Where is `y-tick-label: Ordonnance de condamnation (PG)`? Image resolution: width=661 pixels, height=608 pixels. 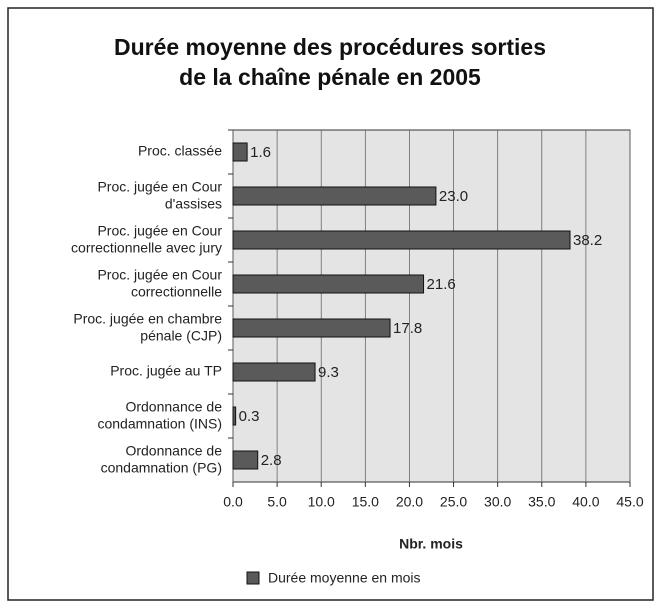 y-tick-label: Ordonnance de condamnation (PG) is located at coordinates (162, 458).